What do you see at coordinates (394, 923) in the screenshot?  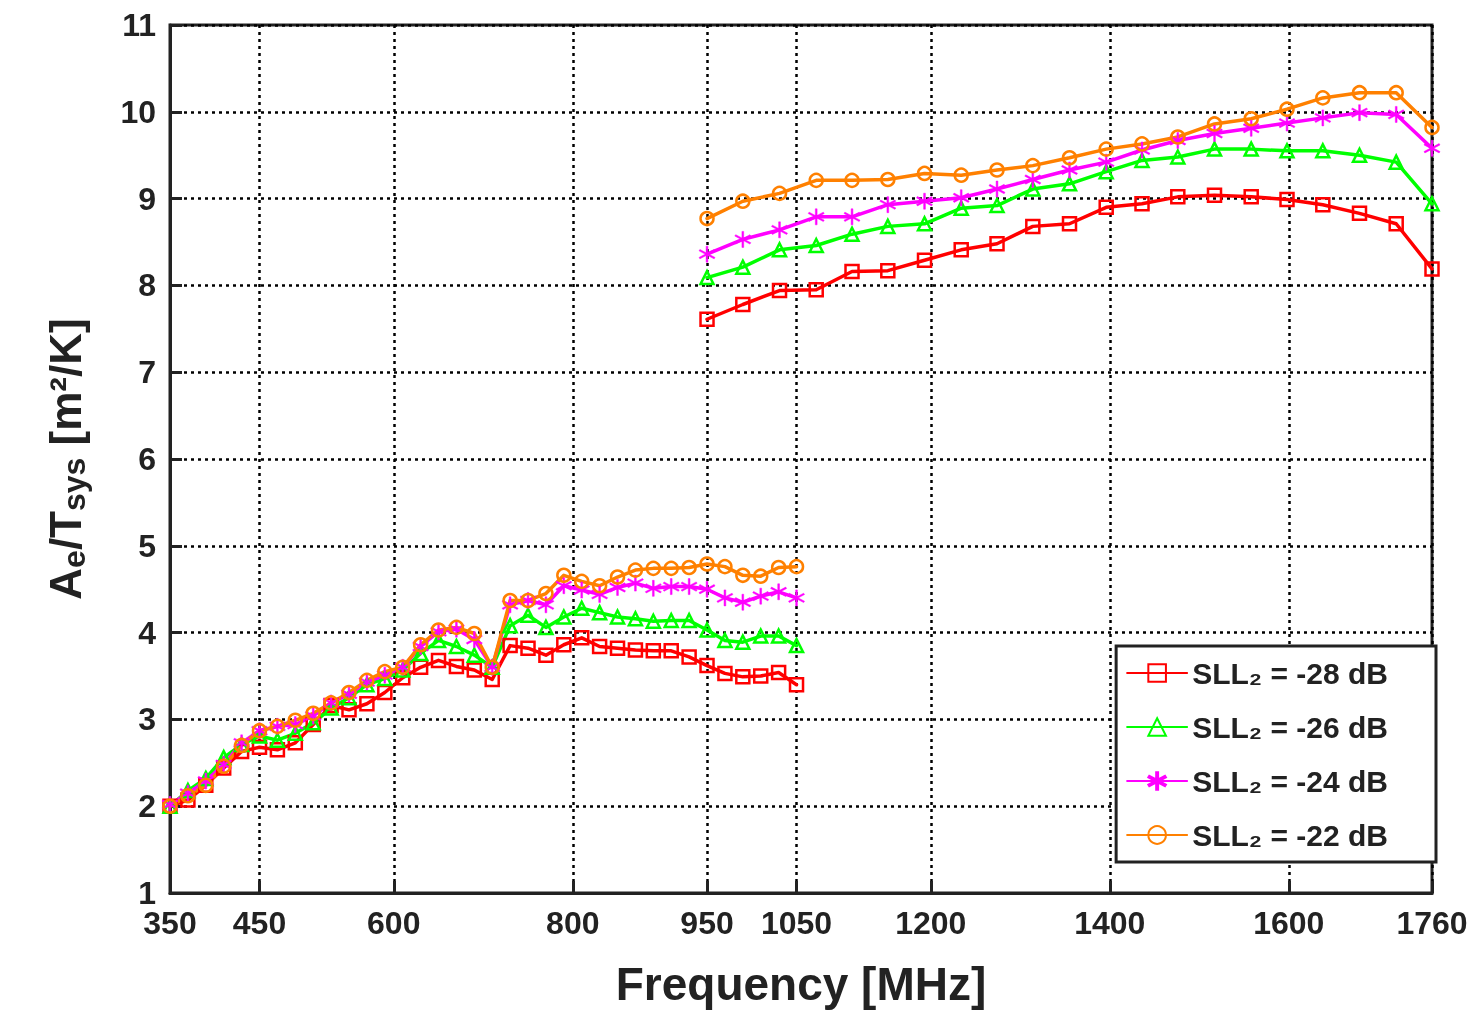 I see `x-tick-label: 600` at bounding box center [394, 923].